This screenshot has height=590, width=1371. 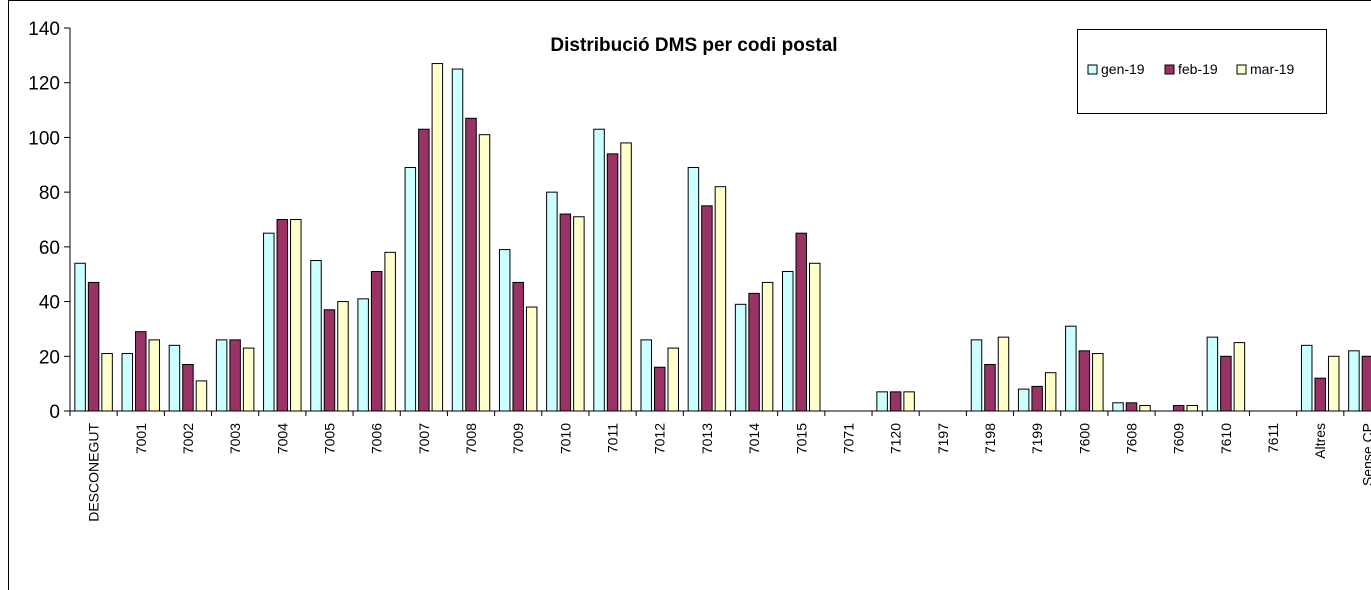 What do you see at coordinates (1272, 69) in the screenshot?
I see `legend-label-mar-19: mar-19` at bounding box center [1272, 69].